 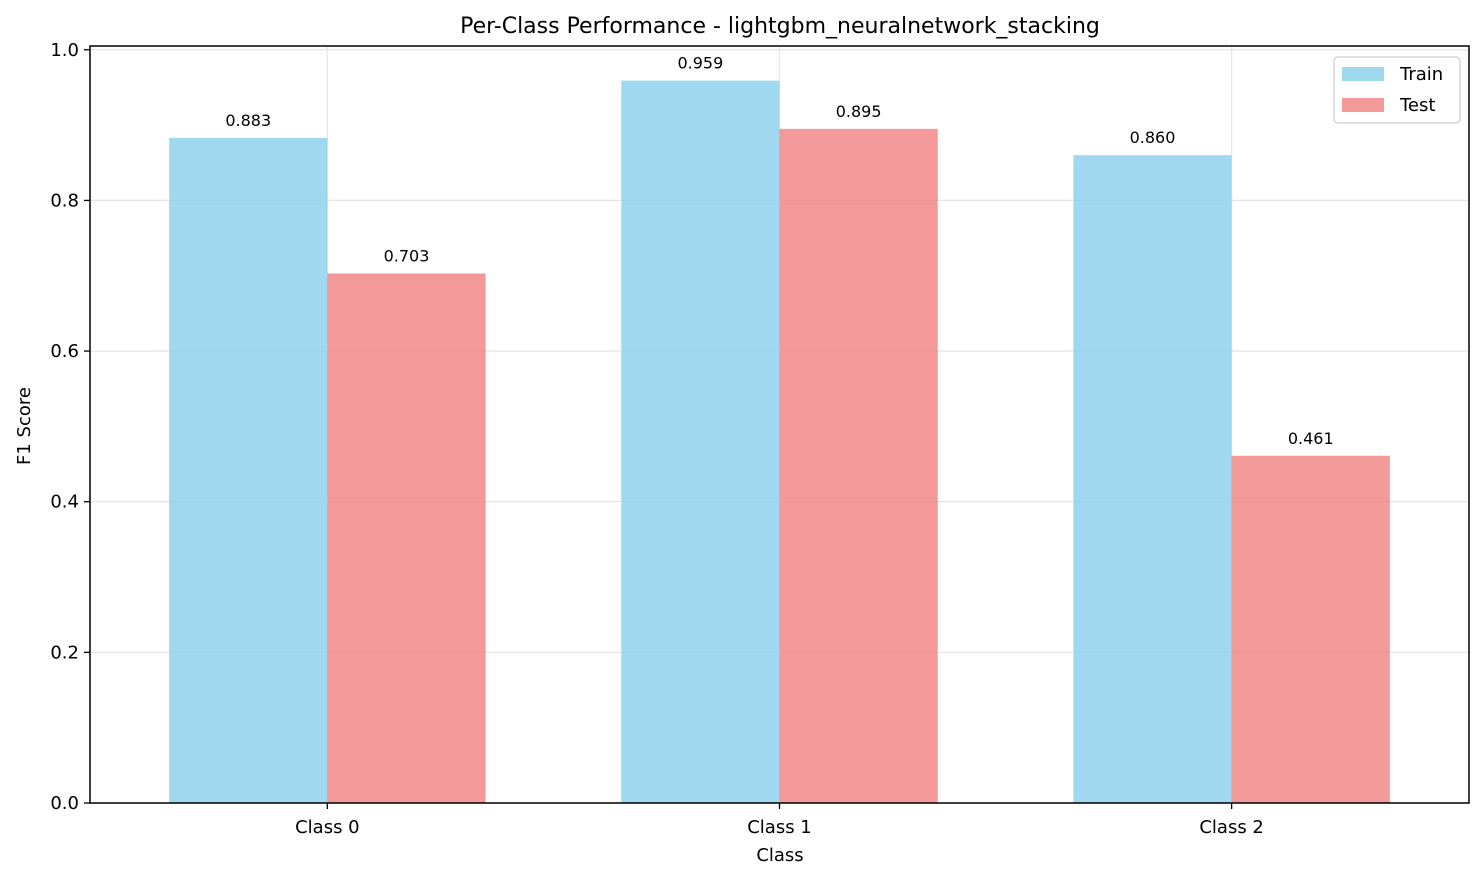 I want to click on y-axis-label: F1 Score, so click(x=24, y=426).